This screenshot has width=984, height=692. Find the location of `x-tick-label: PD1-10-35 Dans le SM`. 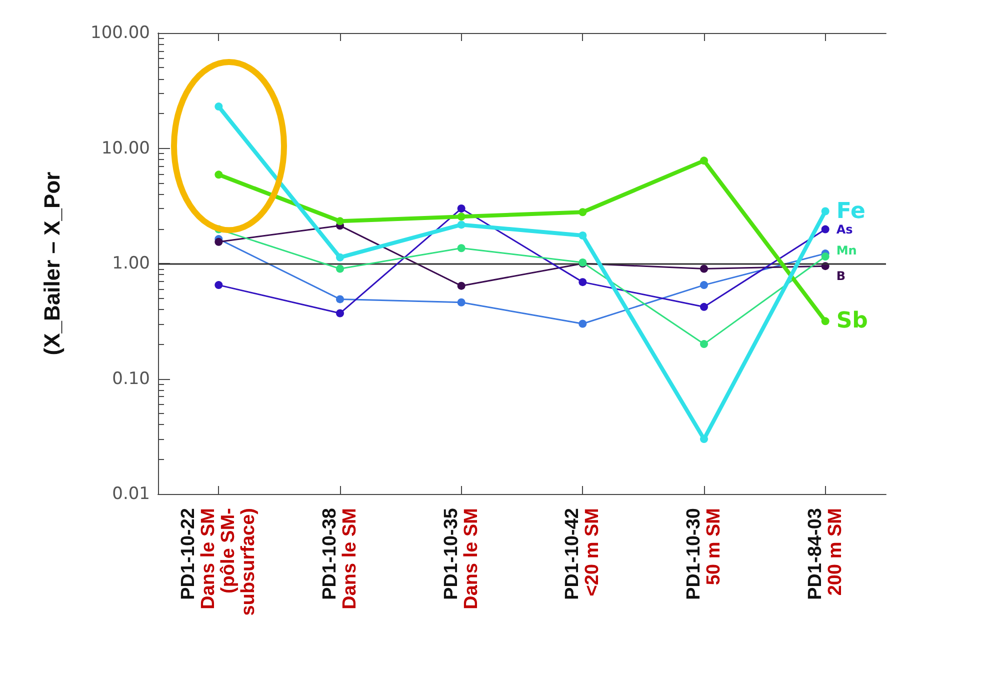

x-tick-label: PD1-10-35 Dans le SM is located at coordinates (461, 559).